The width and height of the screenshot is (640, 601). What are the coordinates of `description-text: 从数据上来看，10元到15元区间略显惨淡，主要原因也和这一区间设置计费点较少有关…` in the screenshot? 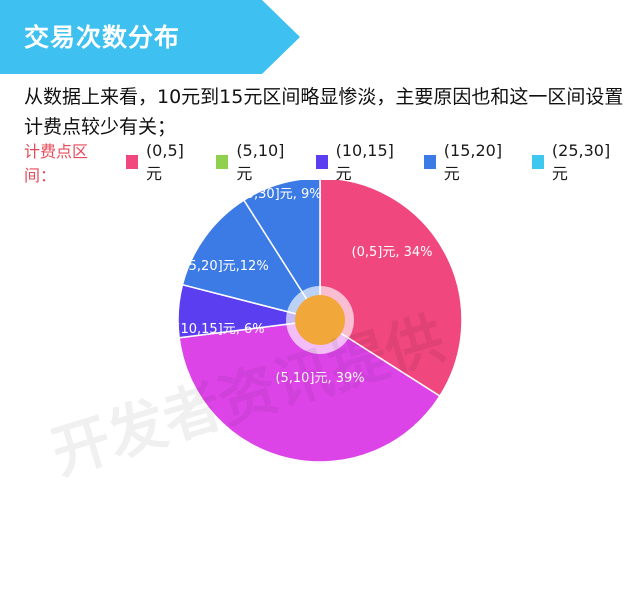 It's located at (324, 112).